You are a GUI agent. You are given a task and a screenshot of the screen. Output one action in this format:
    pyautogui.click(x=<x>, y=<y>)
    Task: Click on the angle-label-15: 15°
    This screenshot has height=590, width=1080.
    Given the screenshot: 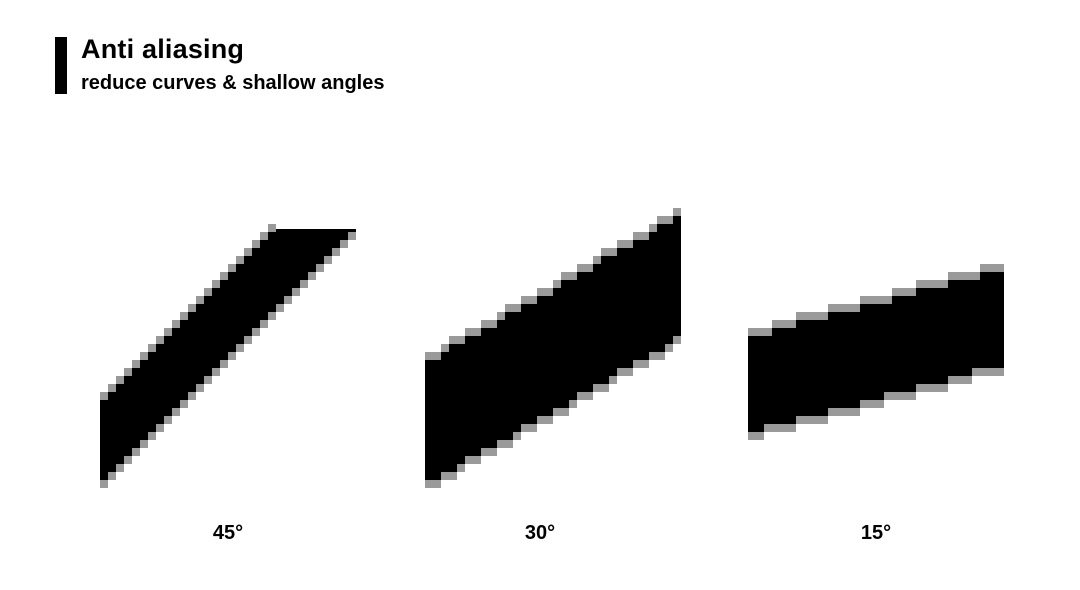 What is the action you would take?
    pyautogui.click(x=876, y=533)
    